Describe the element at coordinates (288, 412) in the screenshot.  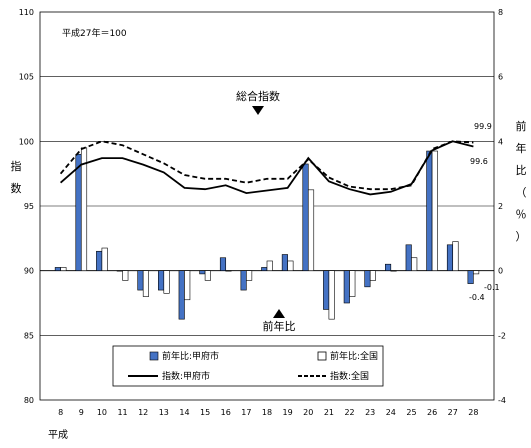
I see `x-tick-label: 19` at that location.